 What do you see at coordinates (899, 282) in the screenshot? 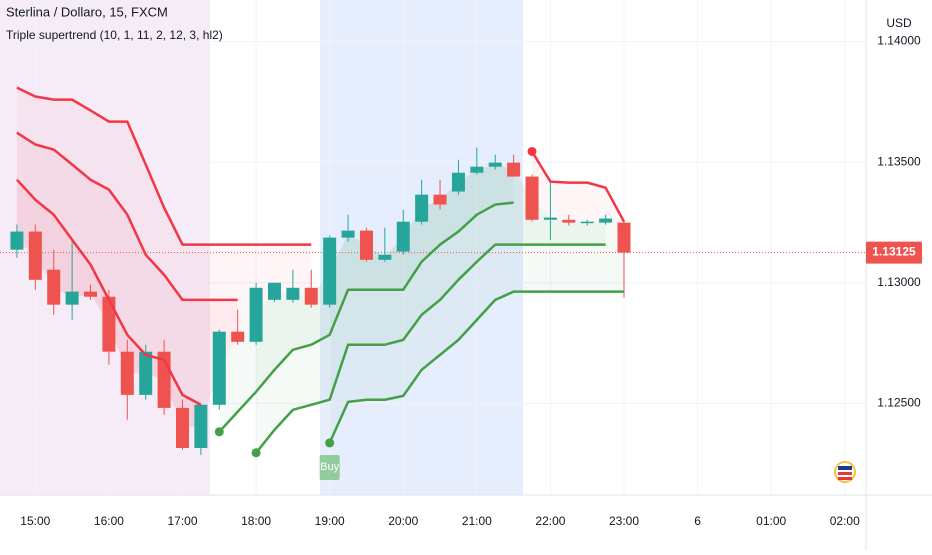
I see `y-tick-label: 1.13000` at bounding box center [899, 282].